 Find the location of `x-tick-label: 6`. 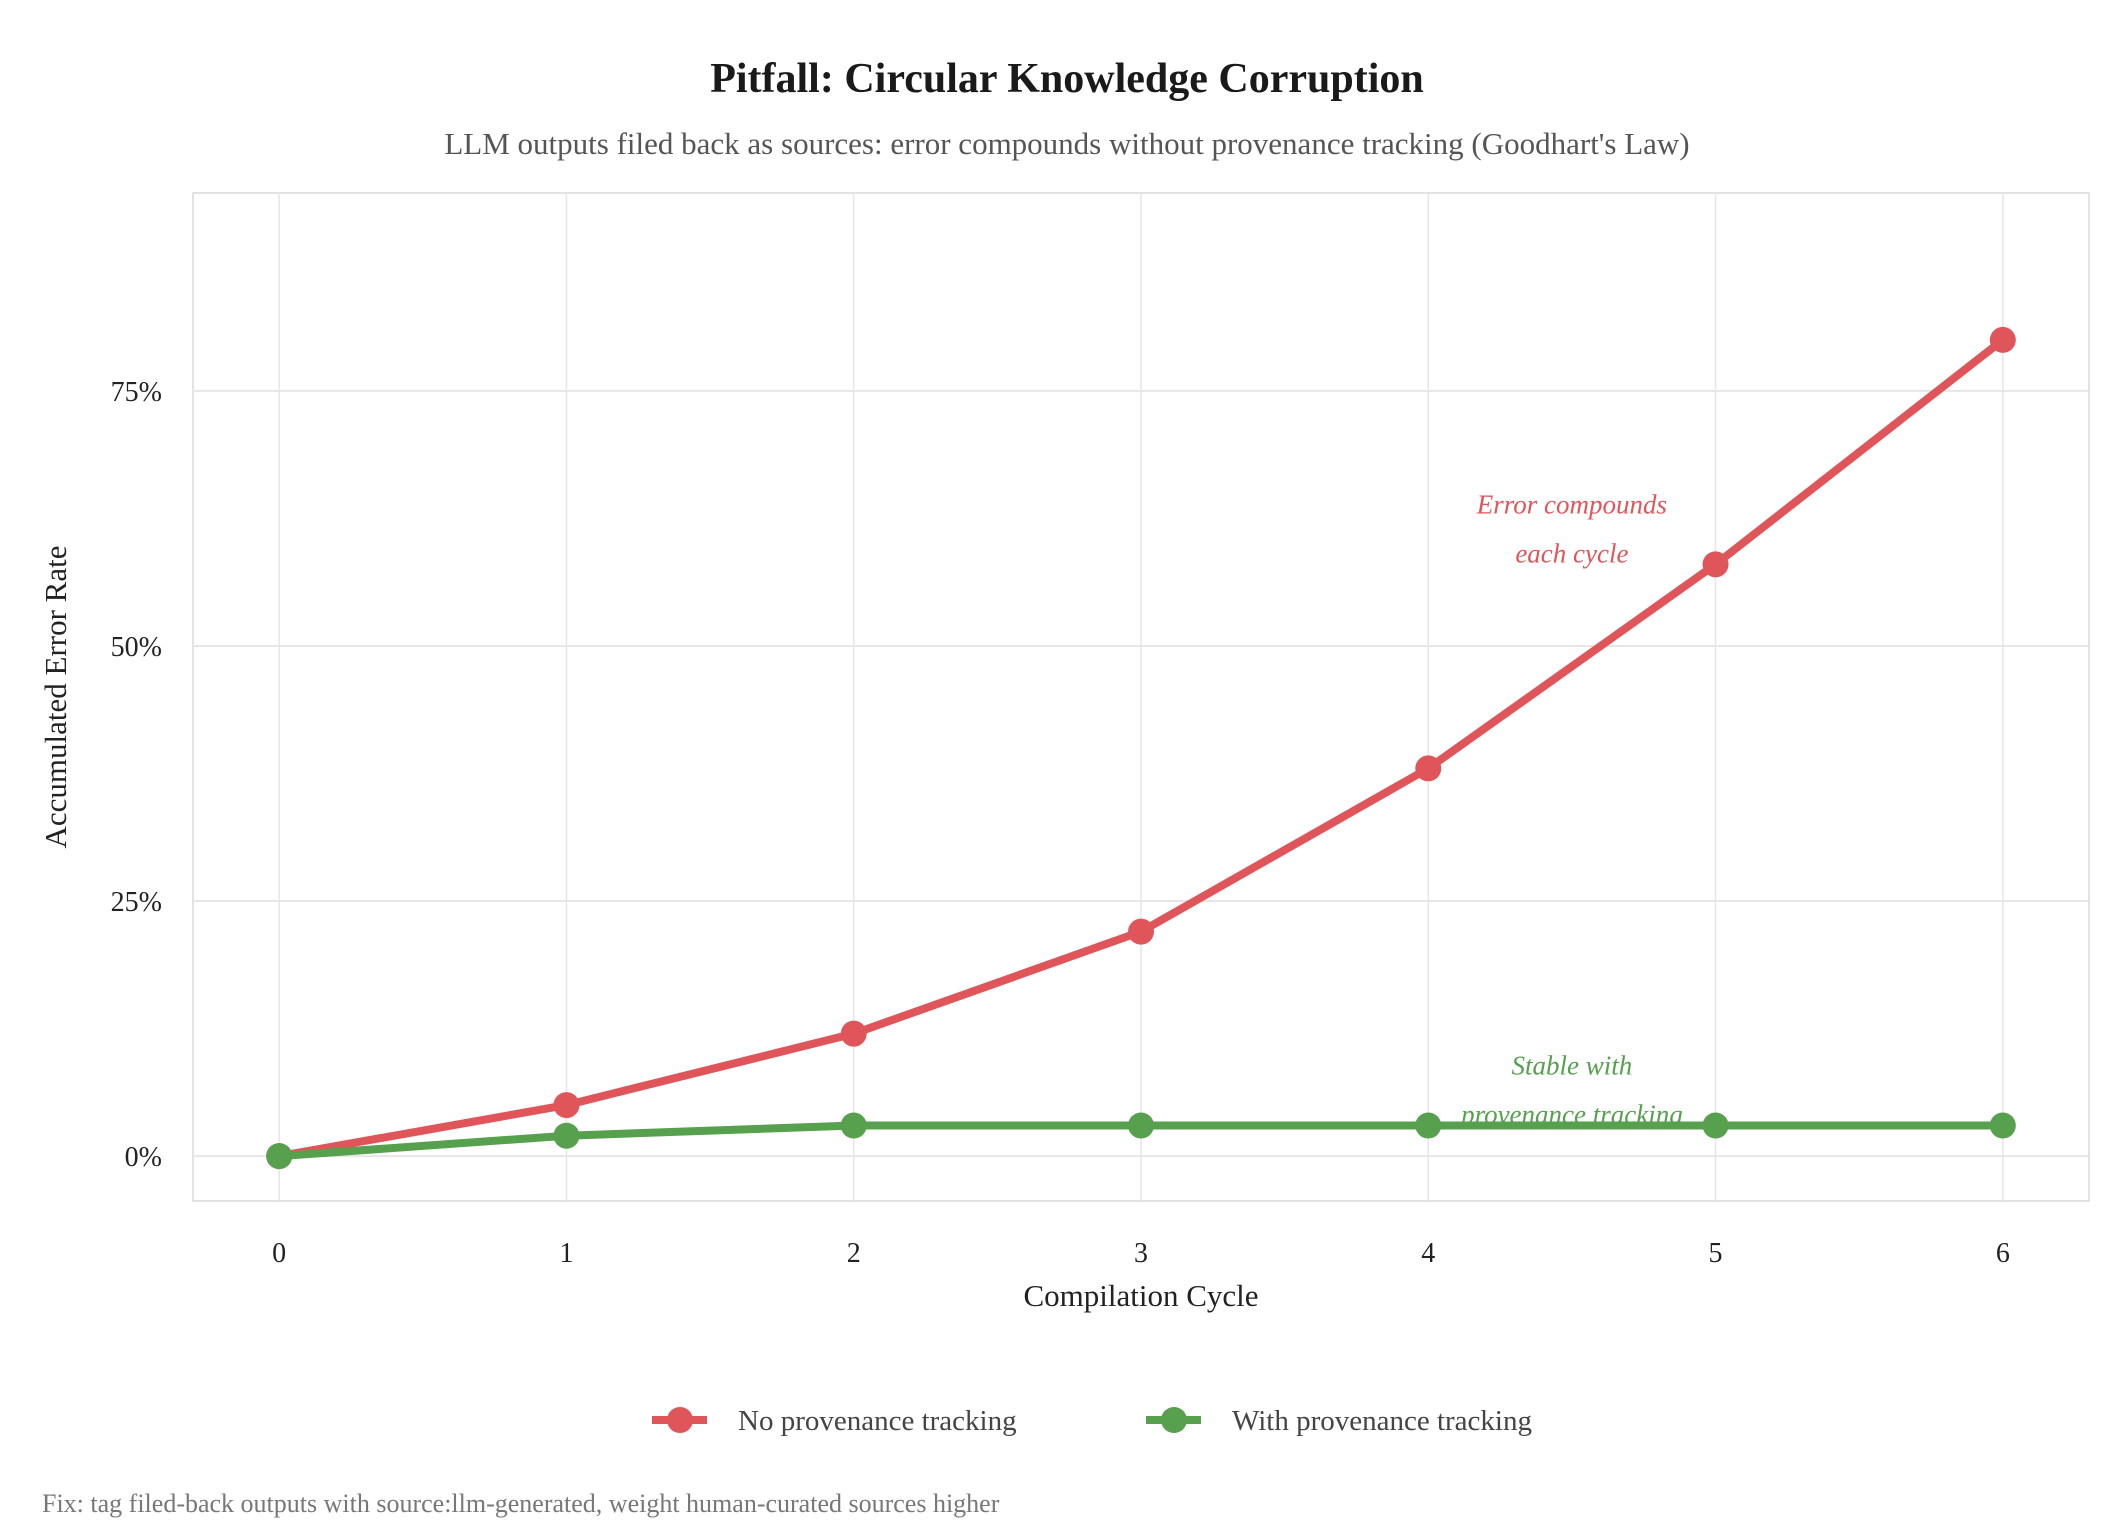

x-tick-label: 6 is located at coordinates (2003, 1253).